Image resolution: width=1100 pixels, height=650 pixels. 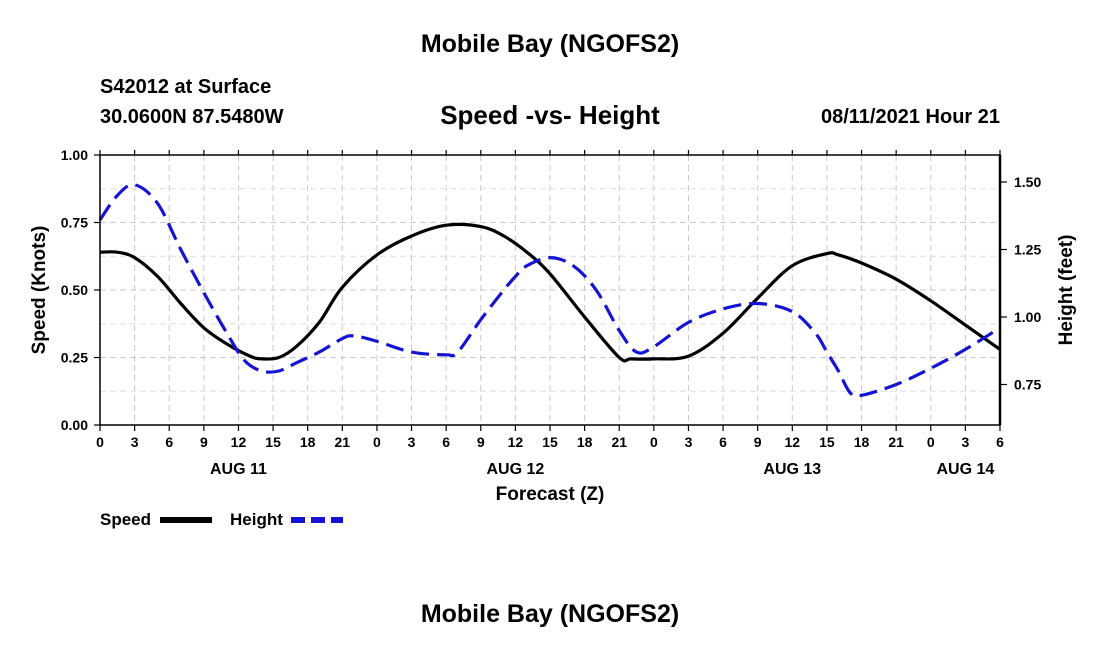 What do you see at coordinates (39, 290) in the screenshot?
I see `y-axis-label: Speed (Knots)` at bounding box center [39, 290].